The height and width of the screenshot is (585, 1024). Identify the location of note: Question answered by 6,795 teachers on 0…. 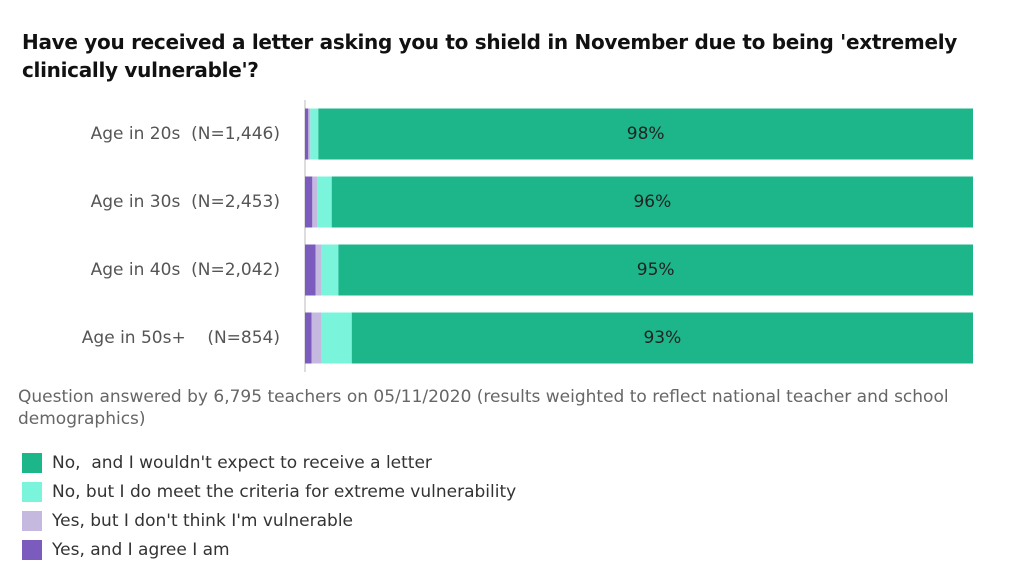
(483, 408).